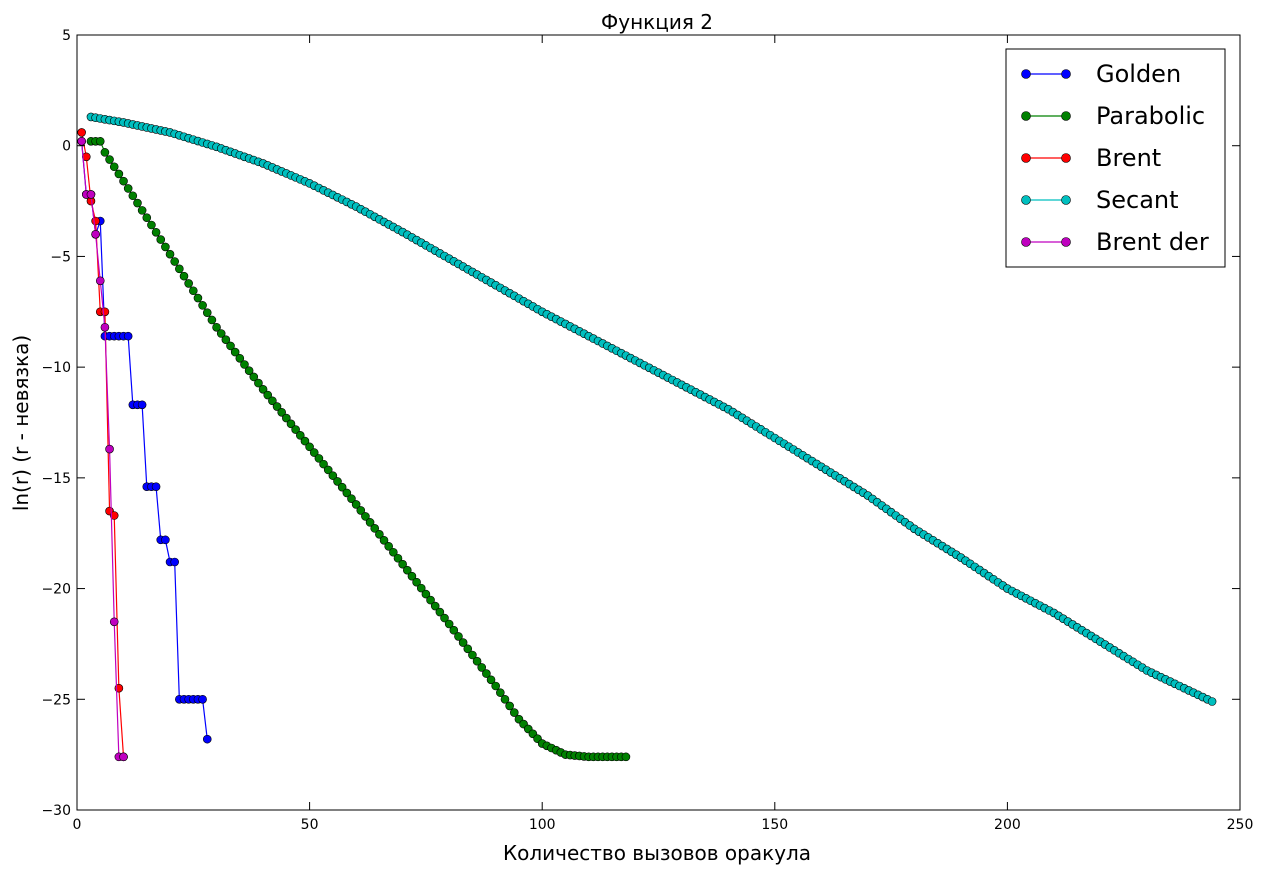 The width and height of the screenshot is (1263, 875). I want to click on legend-label: Brent, so click(1128, 158).